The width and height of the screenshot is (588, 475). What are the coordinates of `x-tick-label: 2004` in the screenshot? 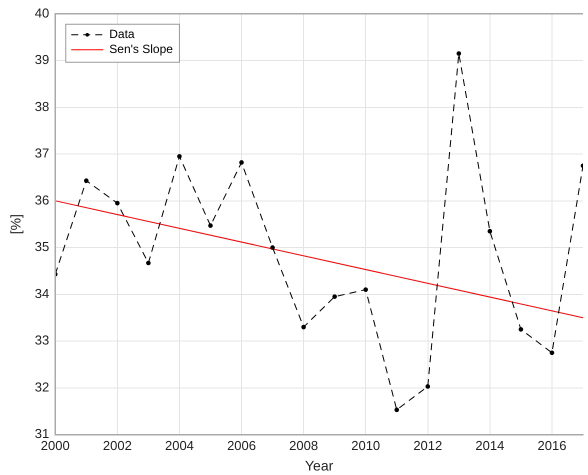 It's located at (179, 445).